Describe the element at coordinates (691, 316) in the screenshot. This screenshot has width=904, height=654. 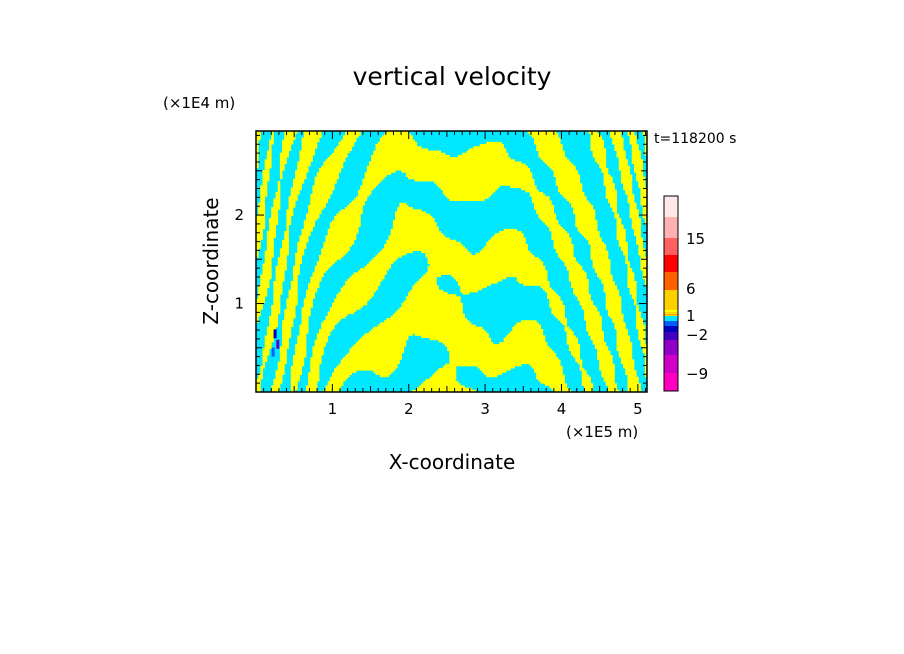
I see `colorbar-tick-label: 1` at that location.